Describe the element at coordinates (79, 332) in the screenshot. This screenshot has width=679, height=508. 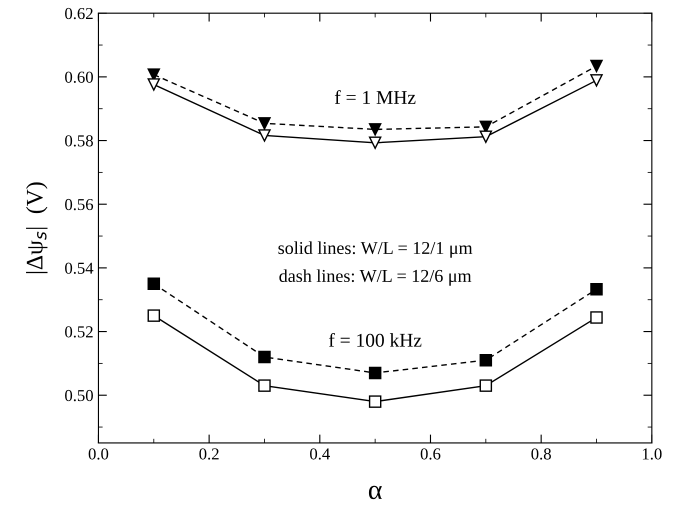
I see `y-tick-label: 0.52` at that location.